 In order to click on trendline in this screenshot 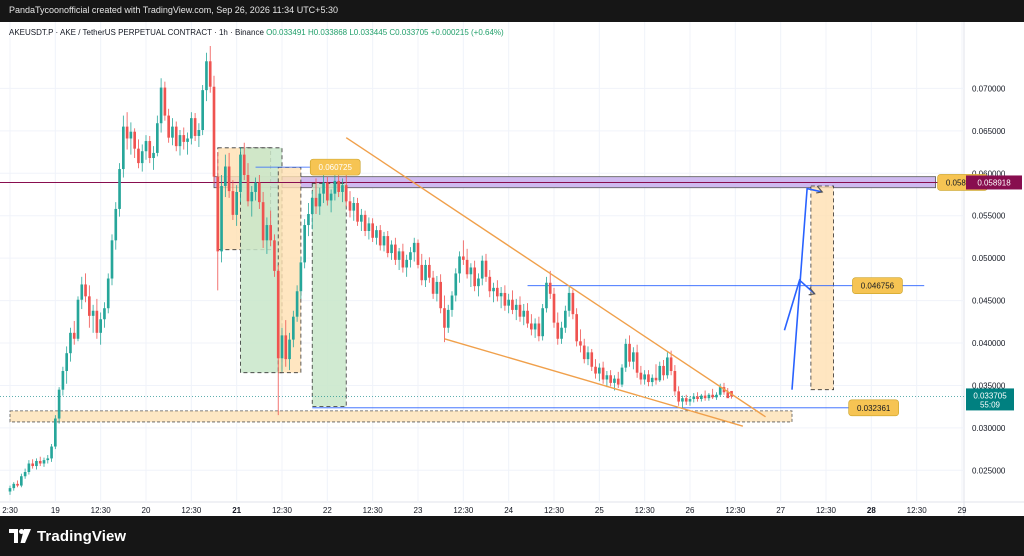, I will do `click(594, 382)`.